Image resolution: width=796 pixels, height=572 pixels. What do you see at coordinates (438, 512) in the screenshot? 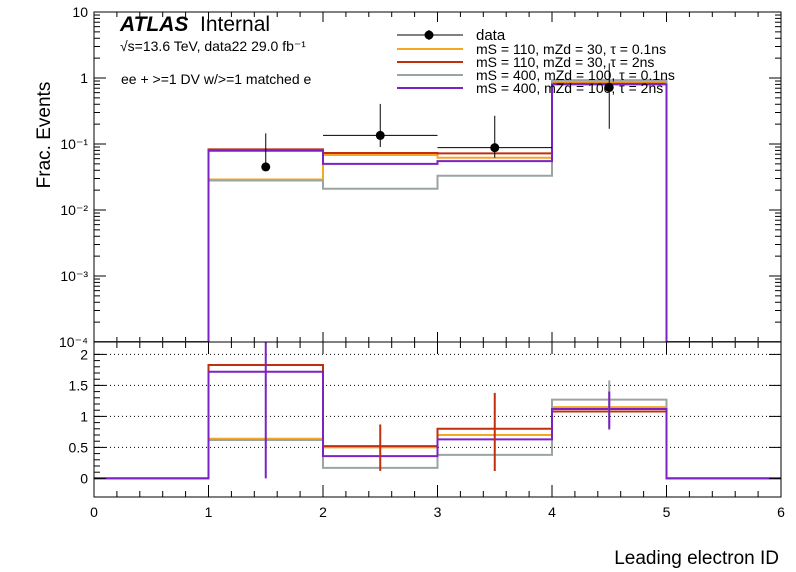
I see `x-tick-label: 3` at bounding box center [438, 512].